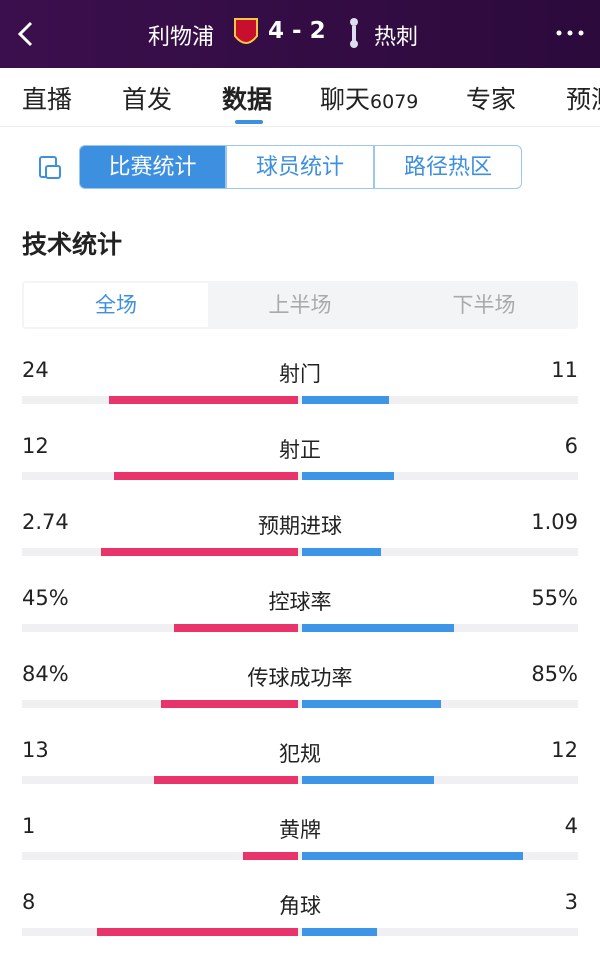 Image resolution: width=600 pixels, height=962 pixels. I want to click on share-icon, so click(50, 168).